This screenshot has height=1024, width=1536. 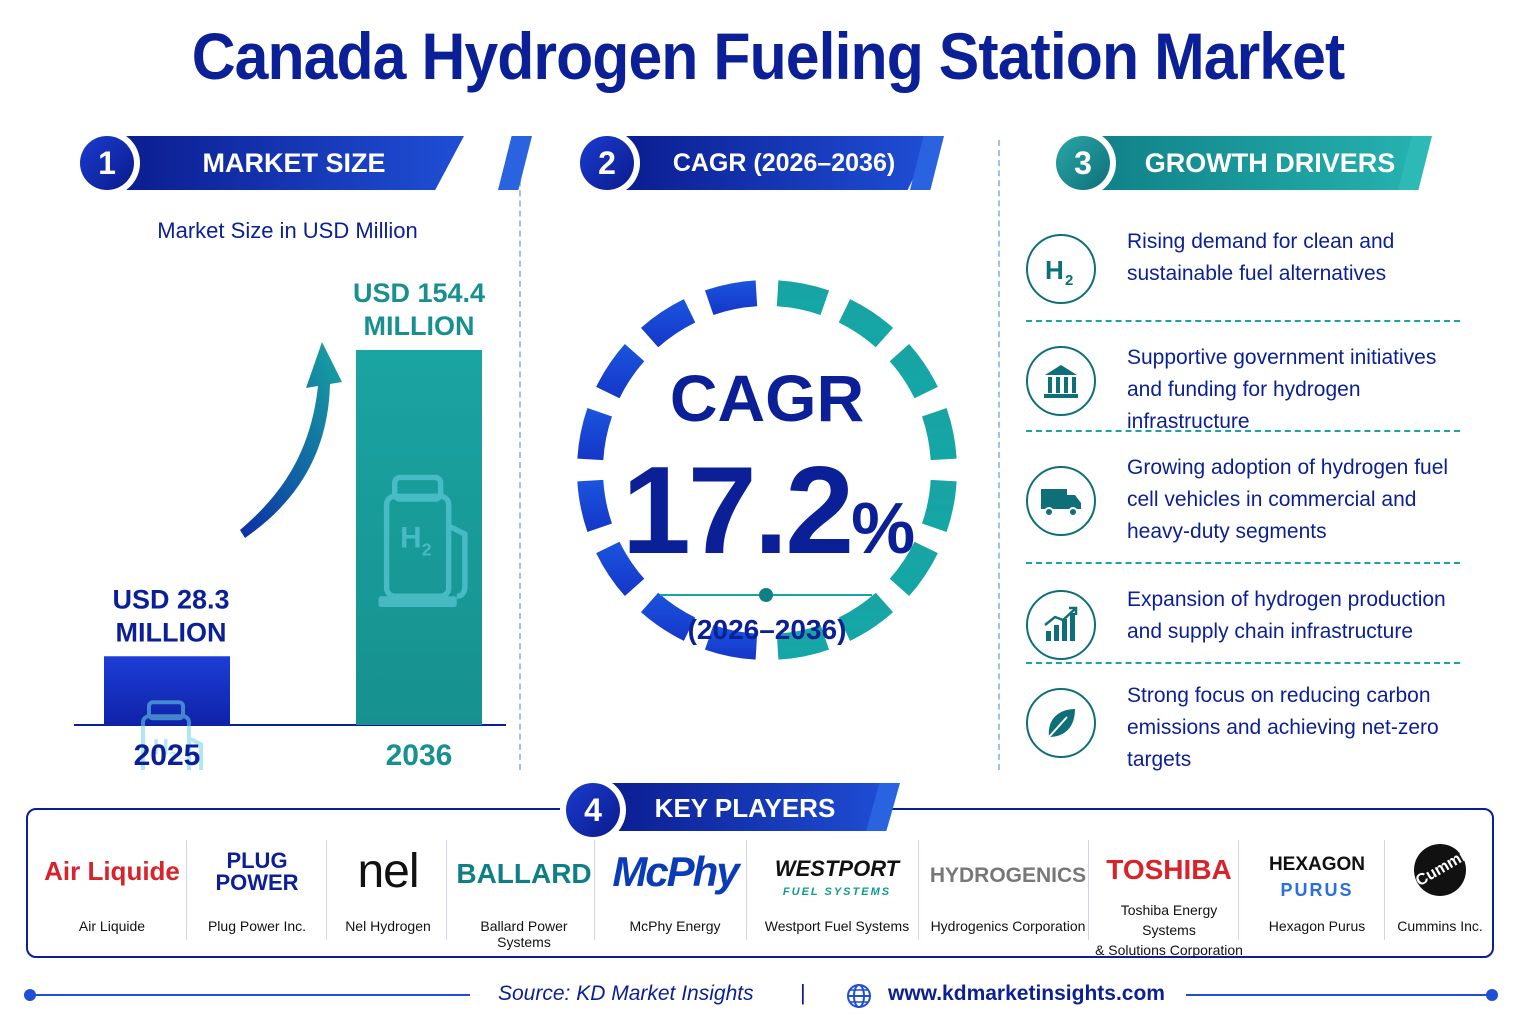 I want to click on bar-value-label: USD 154.4, so click(x=419, y=293).